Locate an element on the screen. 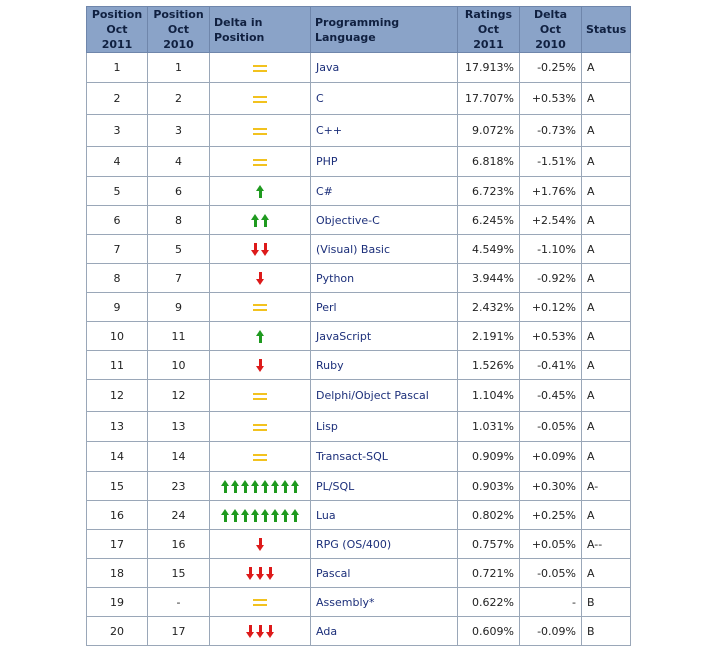  delta-cell: -0.73% is located at coordinates (550, 130).